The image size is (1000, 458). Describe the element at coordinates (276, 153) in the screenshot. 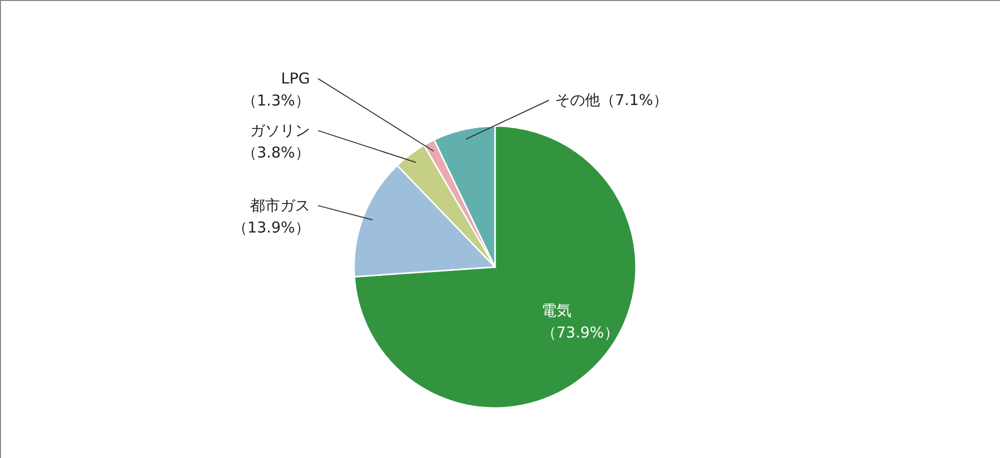

I see `data-label: （3.8%）` at that location.